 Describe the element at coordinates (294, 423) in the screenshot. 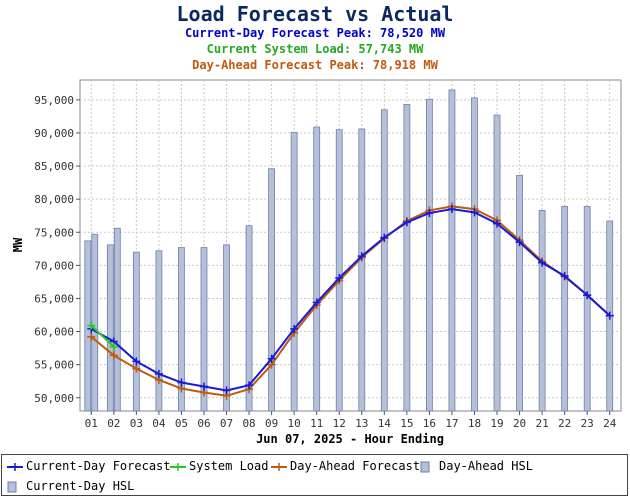

I see `x-tick-label: 10` at that location.